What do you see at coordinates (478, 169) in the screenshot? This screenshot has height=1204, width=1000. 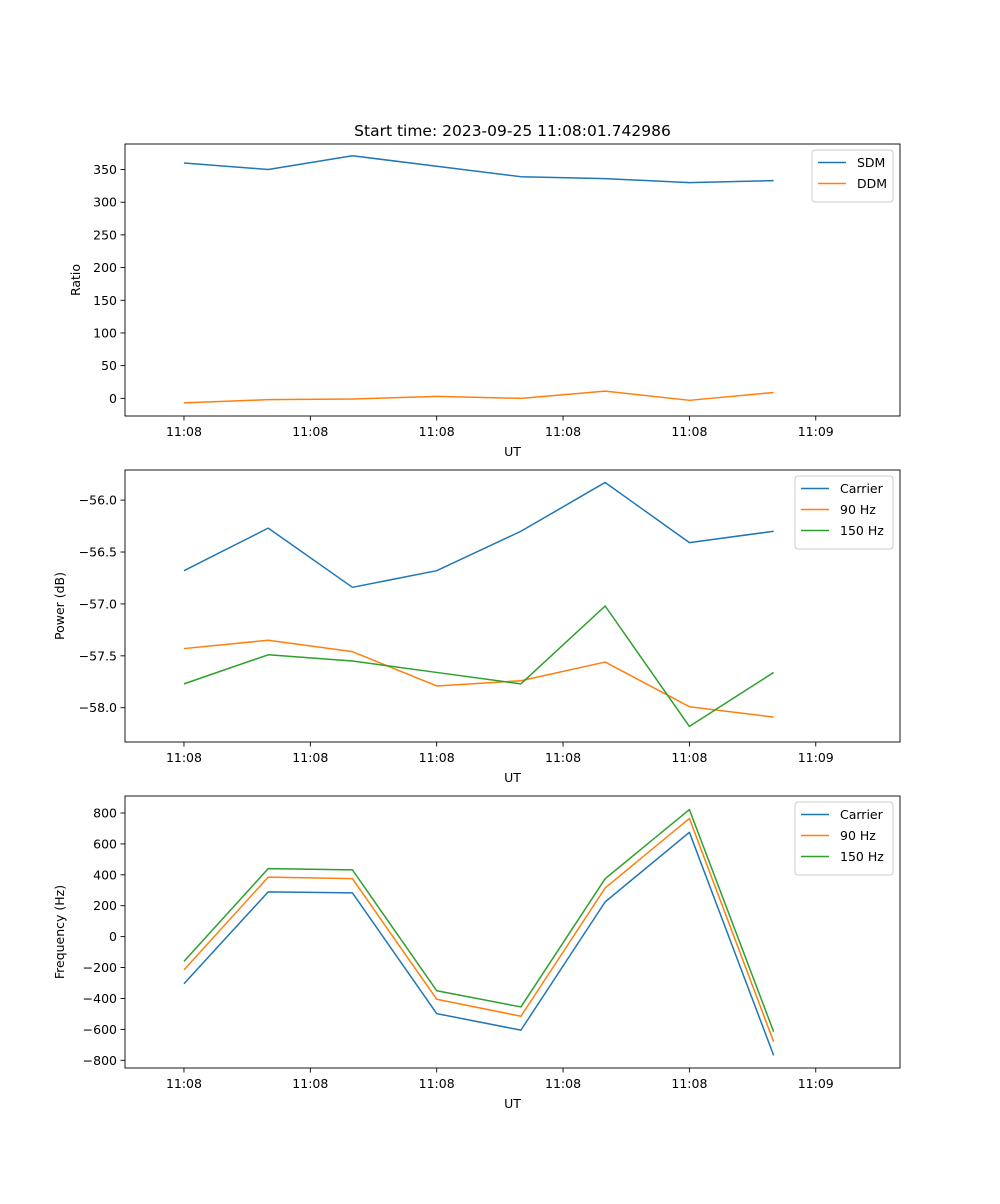 I see `series-line-sdm` at bounding box center [478, 169].